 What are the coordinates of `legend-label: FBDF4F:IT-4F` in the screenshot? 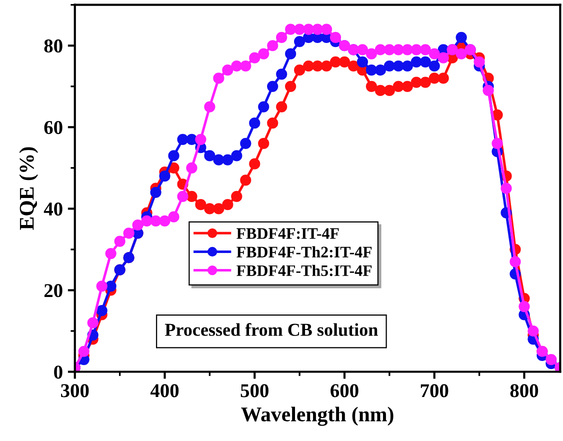 It's located at (287, 233).